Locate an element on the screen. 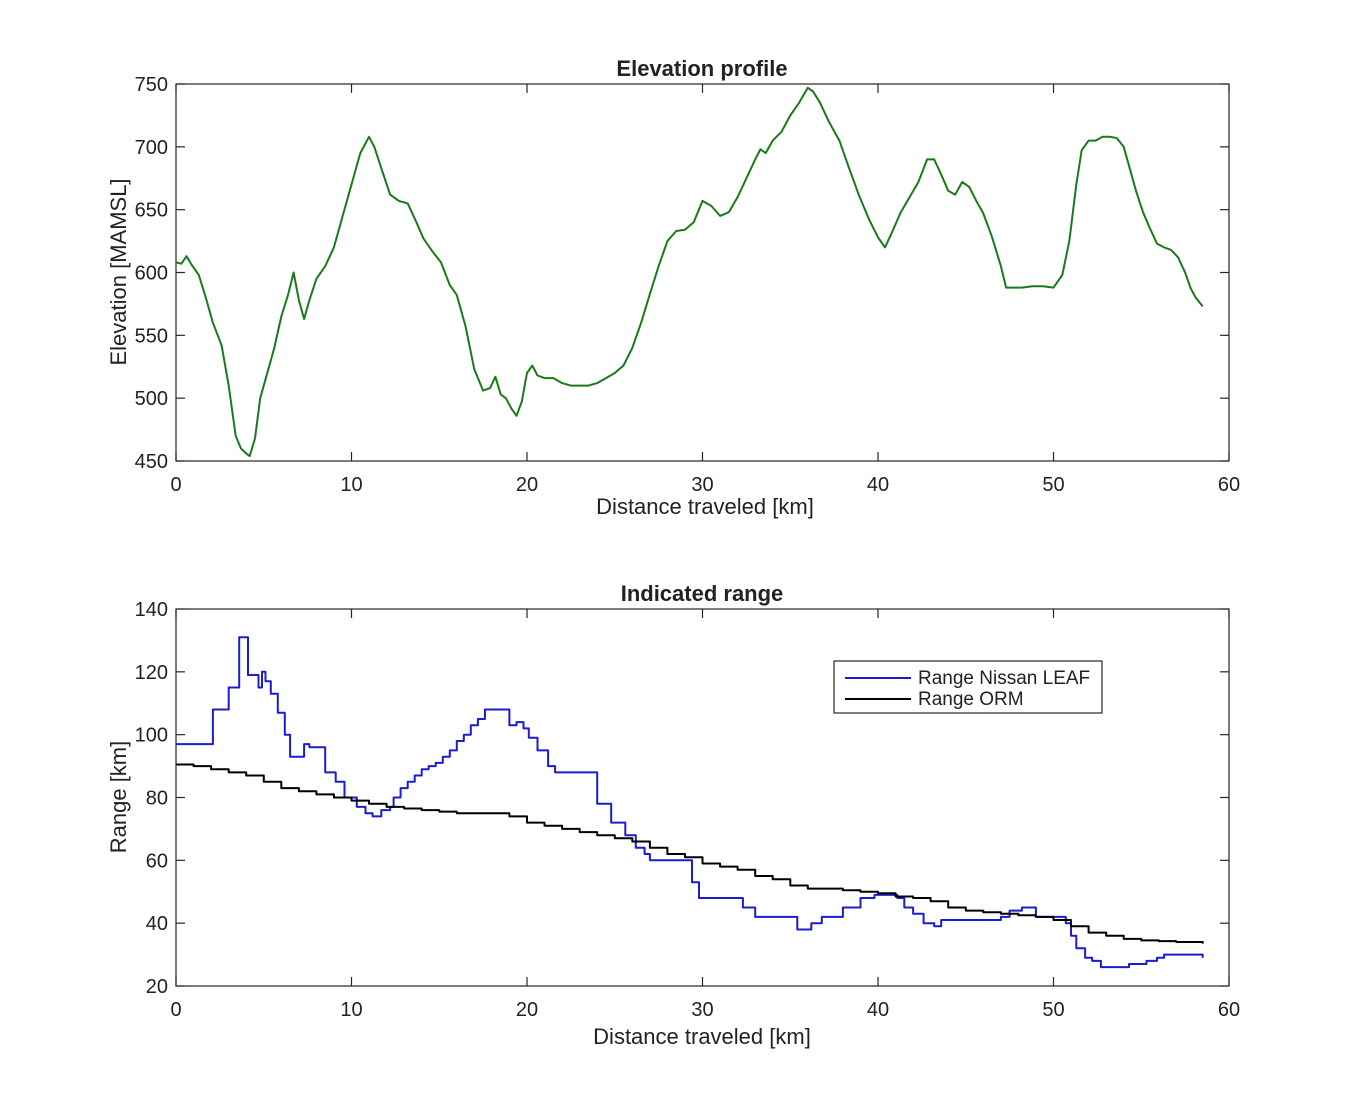 This screenshot has width=1358, height=1108. y-axis-label: Elevation [MAMSL] is located at coordinates (118, 271).